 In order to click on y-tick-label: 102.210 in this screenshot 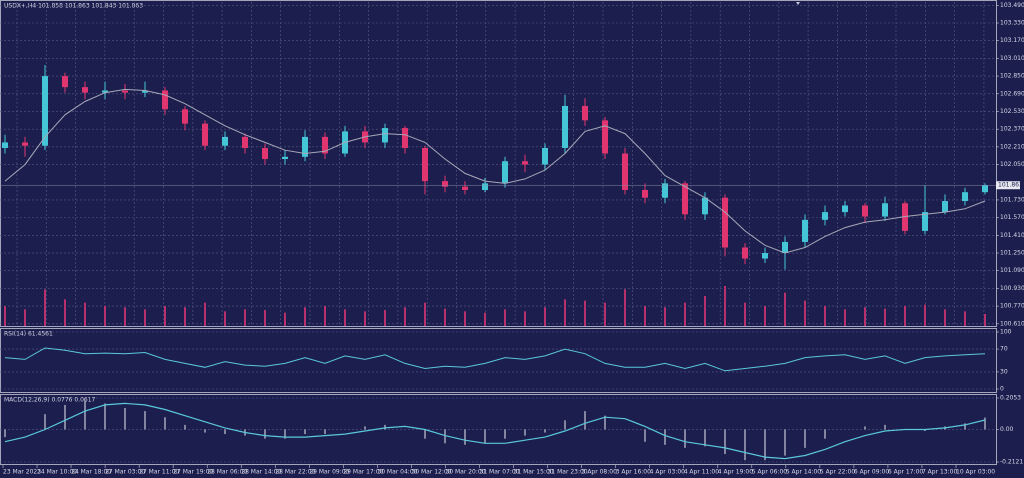, I will do `click(1012, 146)`.